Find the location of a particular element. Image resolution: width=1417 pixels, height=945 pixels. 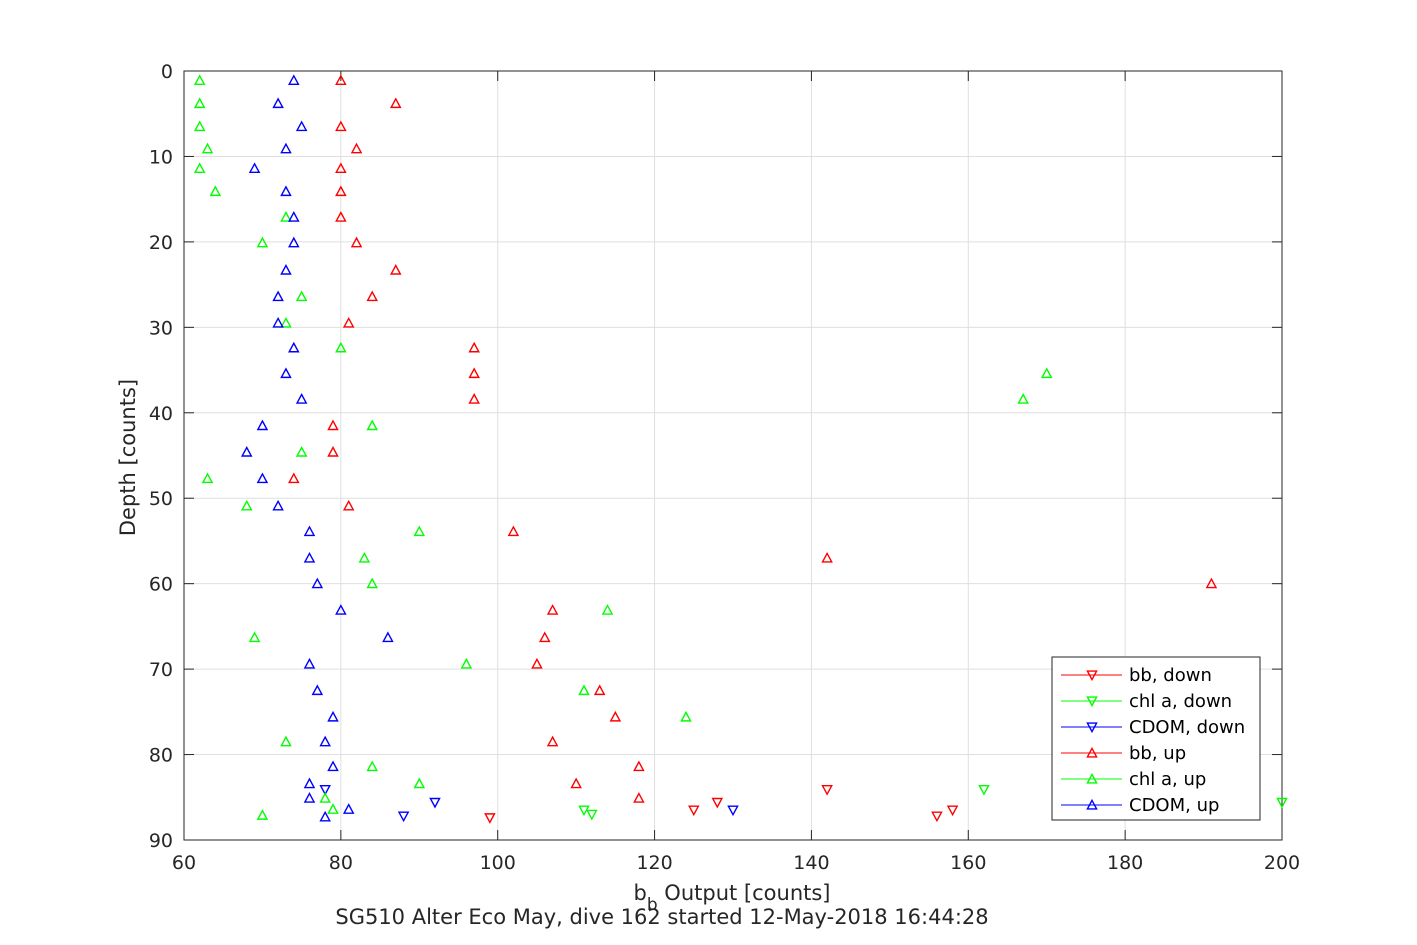

legend-label: chl a, down is located at coordinates (1180, 701).